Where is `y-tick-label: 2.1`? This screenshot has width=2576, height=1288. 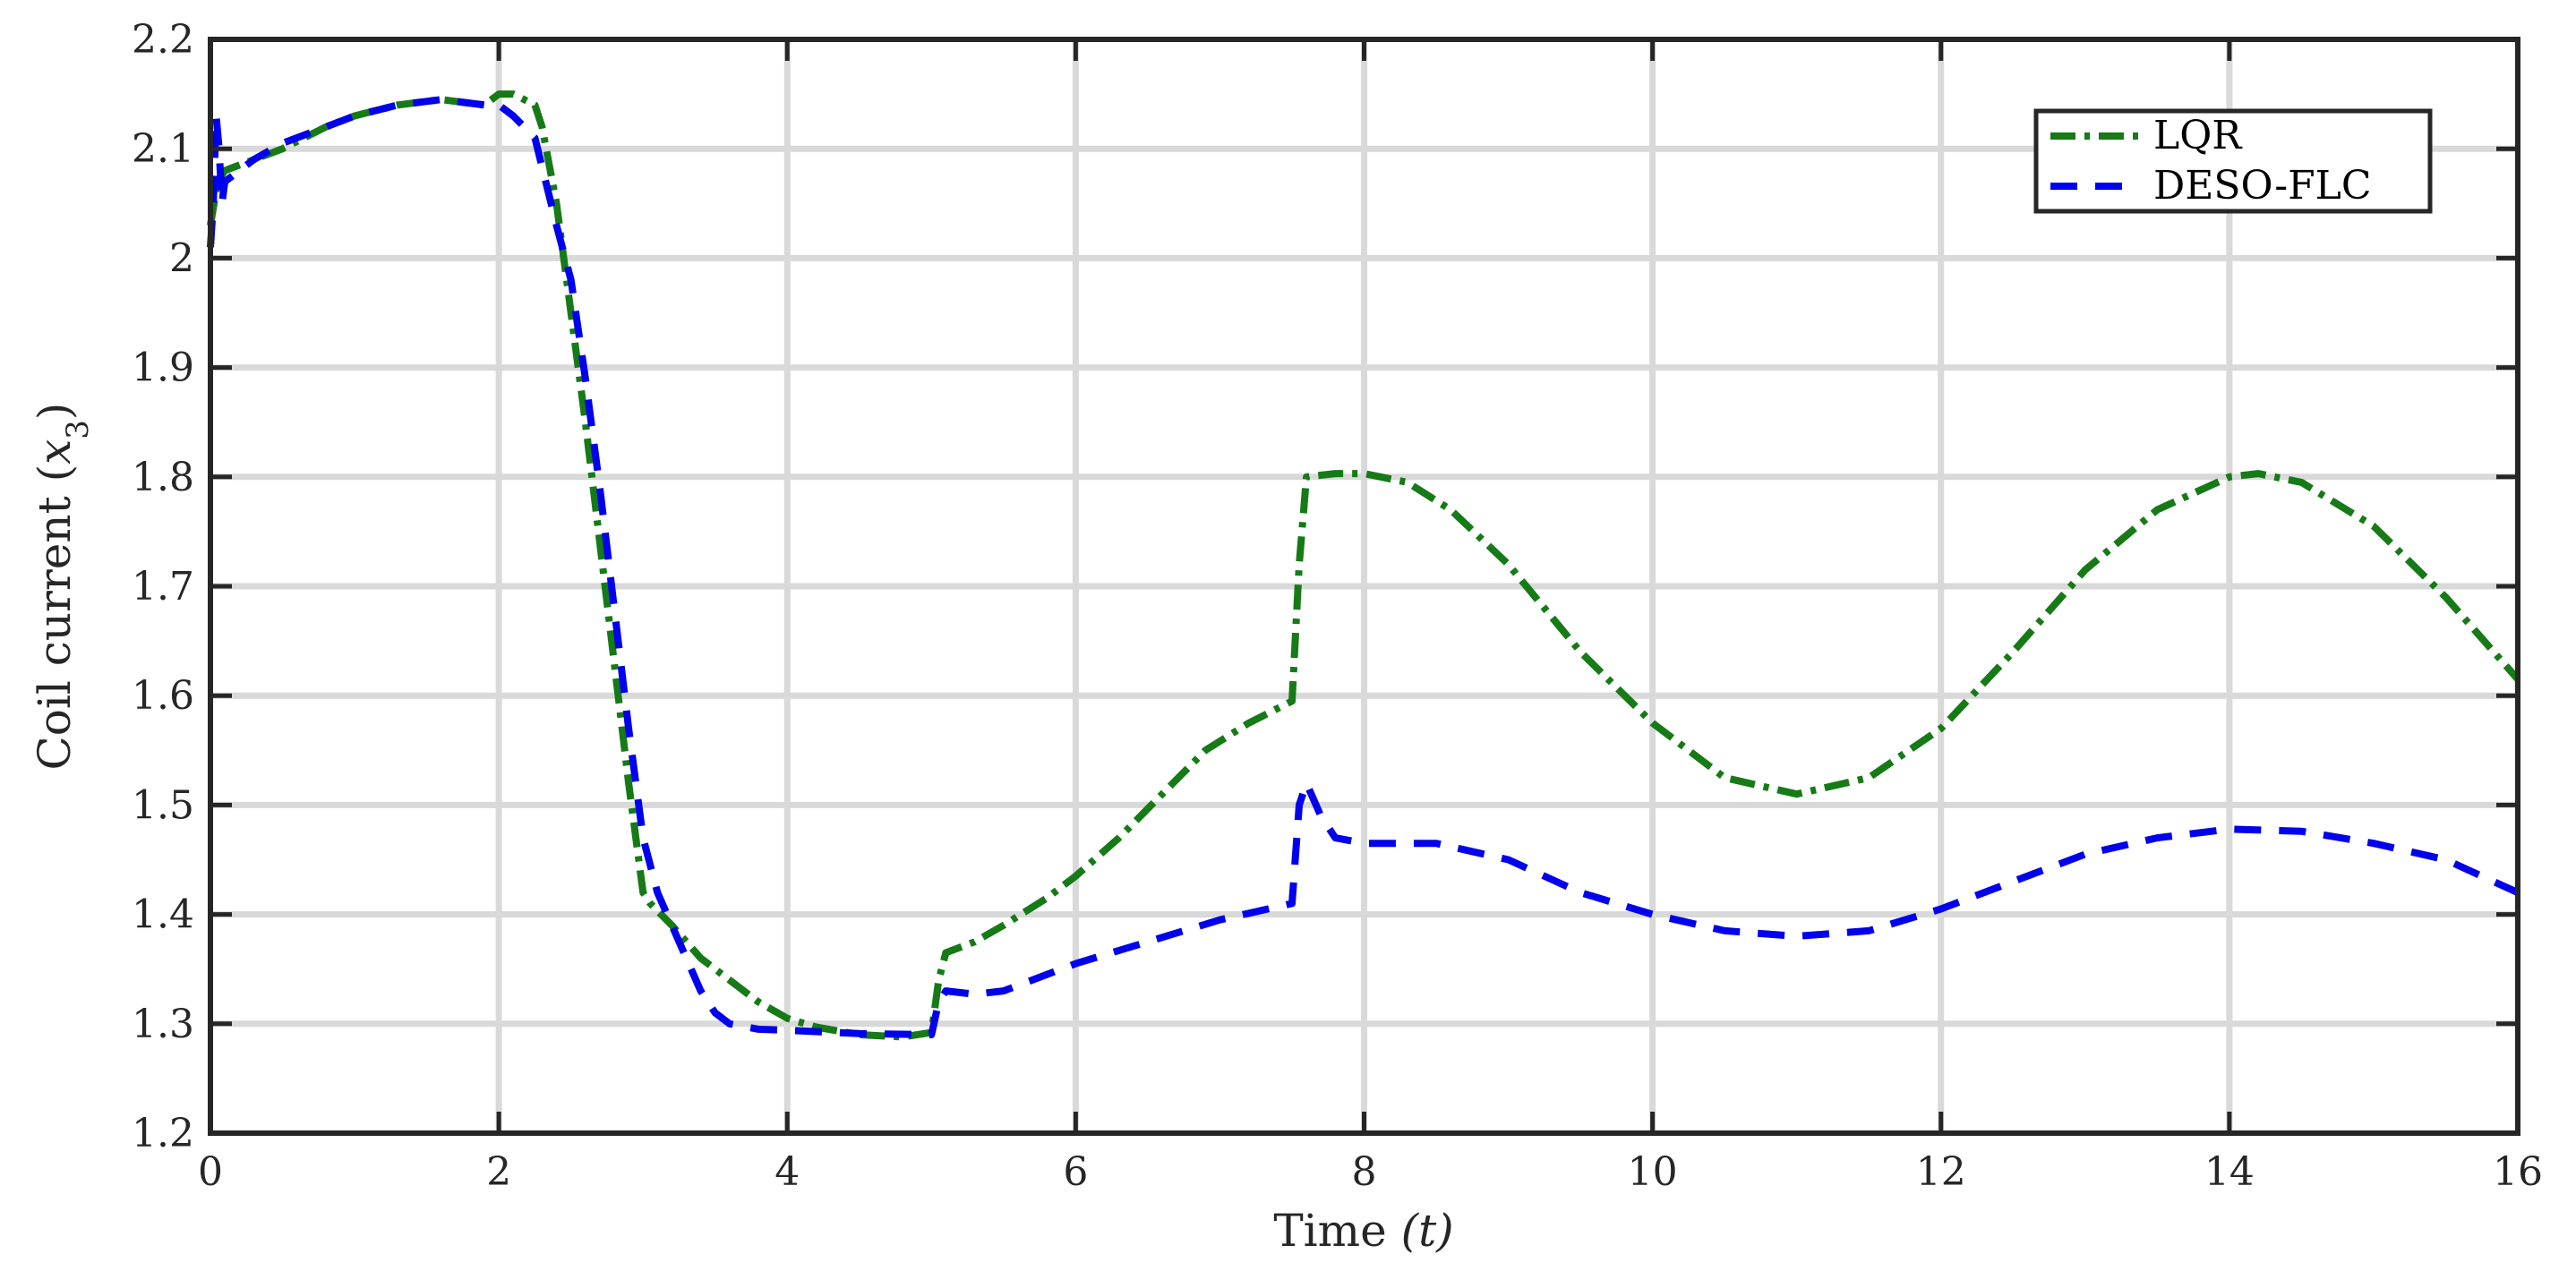 y-tick-label: 2.1 is located at coordinates (163, 149).